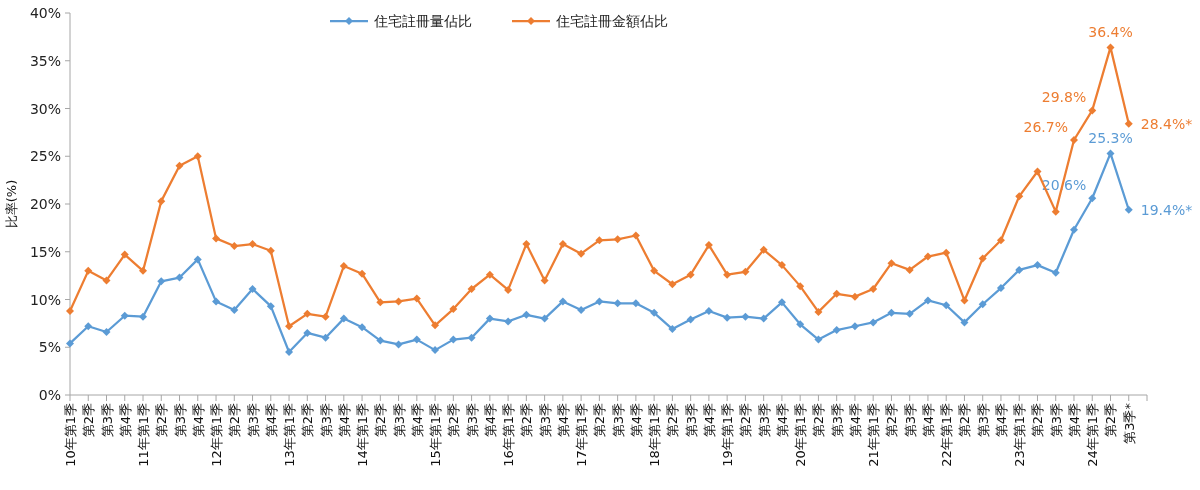  Describe the element at coordinates (611, 21) in the screenshot. I see `legend-label: 住宅註冊金額佔比` at that location.